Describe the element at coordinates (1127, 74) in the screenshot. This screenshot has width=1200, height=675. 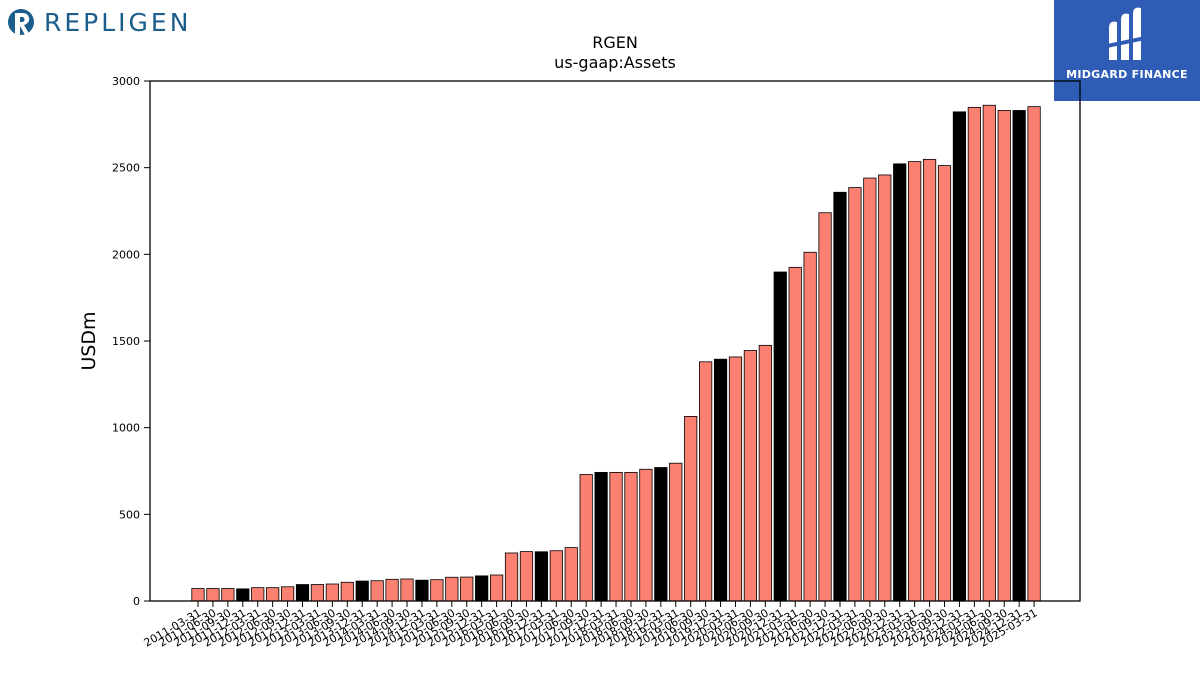
I see `midgard-wordmark: MIDGARD FINANCE` at that location.